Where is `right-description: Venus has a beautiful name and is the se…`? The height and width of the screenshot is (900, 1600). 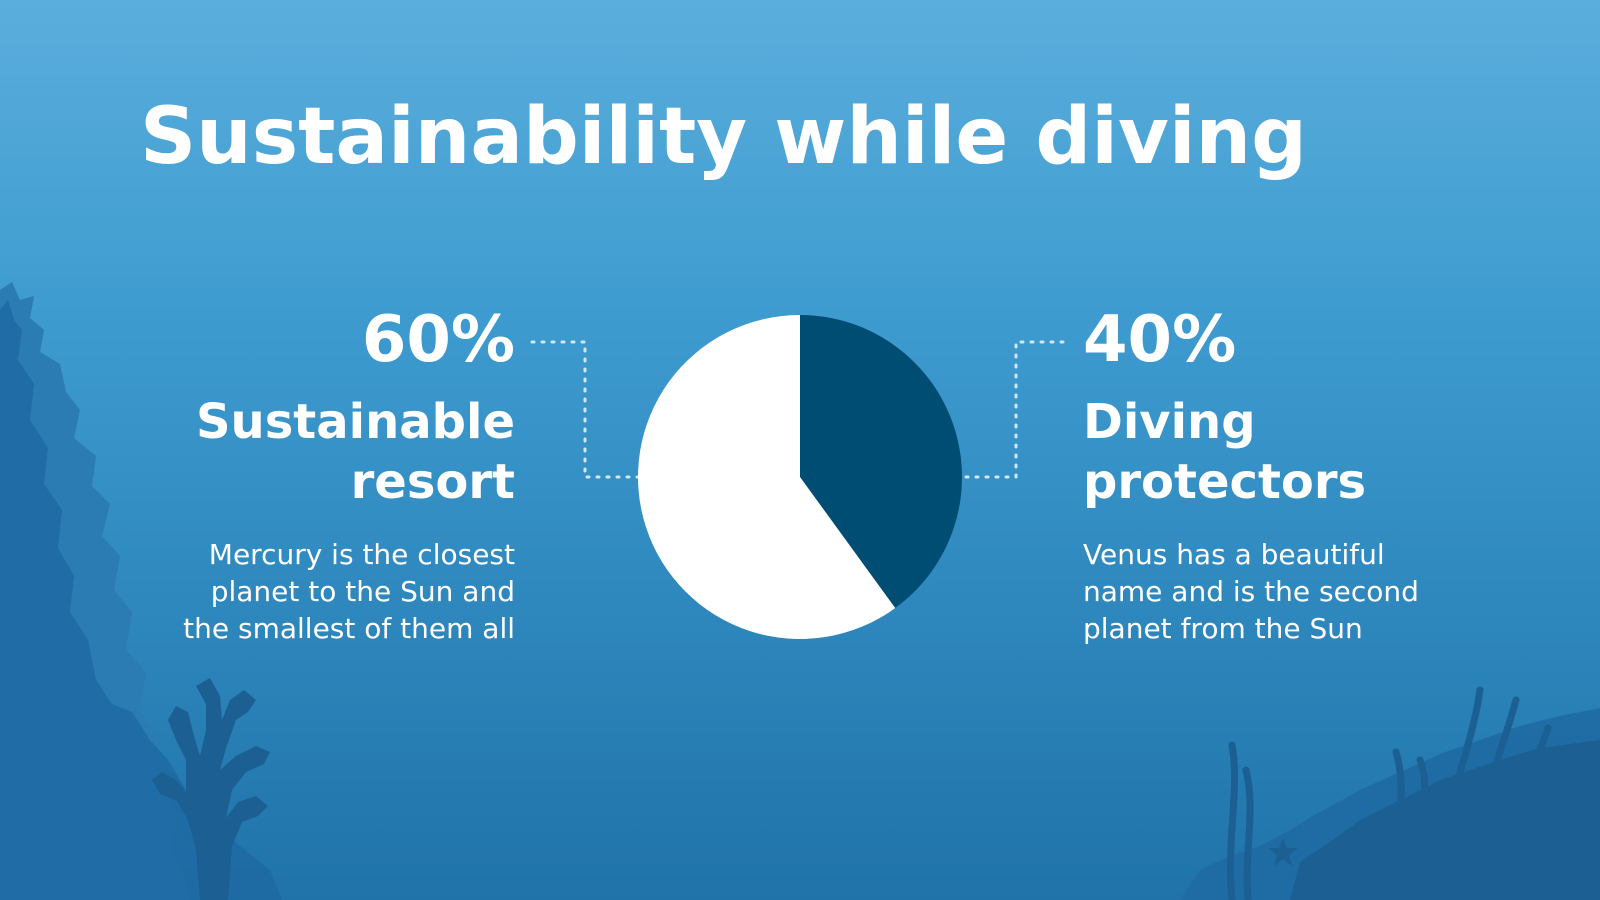
right-description: Venus has a beautiful name and is the se… is located at coordinates (1283, 591).